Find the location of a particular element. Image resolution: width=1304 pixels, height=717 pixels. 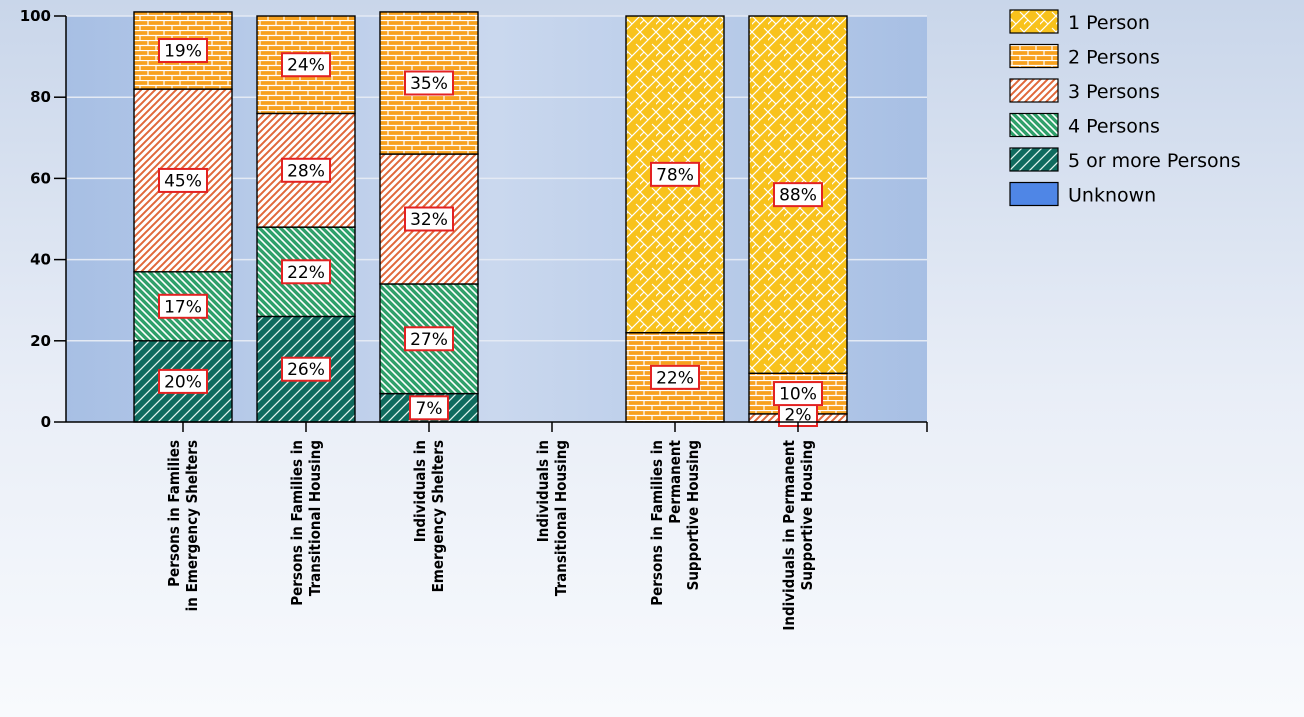

category-label-line-4-1: Permanent is located at coordinates (675, 481).